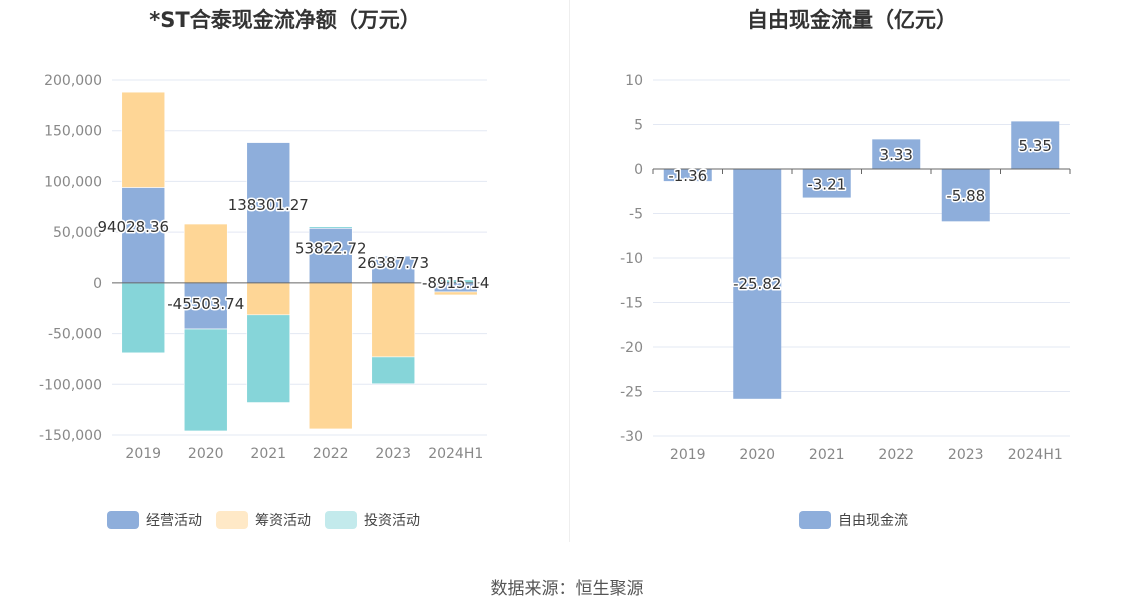 This screenshot has width=1134, height=612. I want to click on legend-swatch-financing, so click(232, 520).